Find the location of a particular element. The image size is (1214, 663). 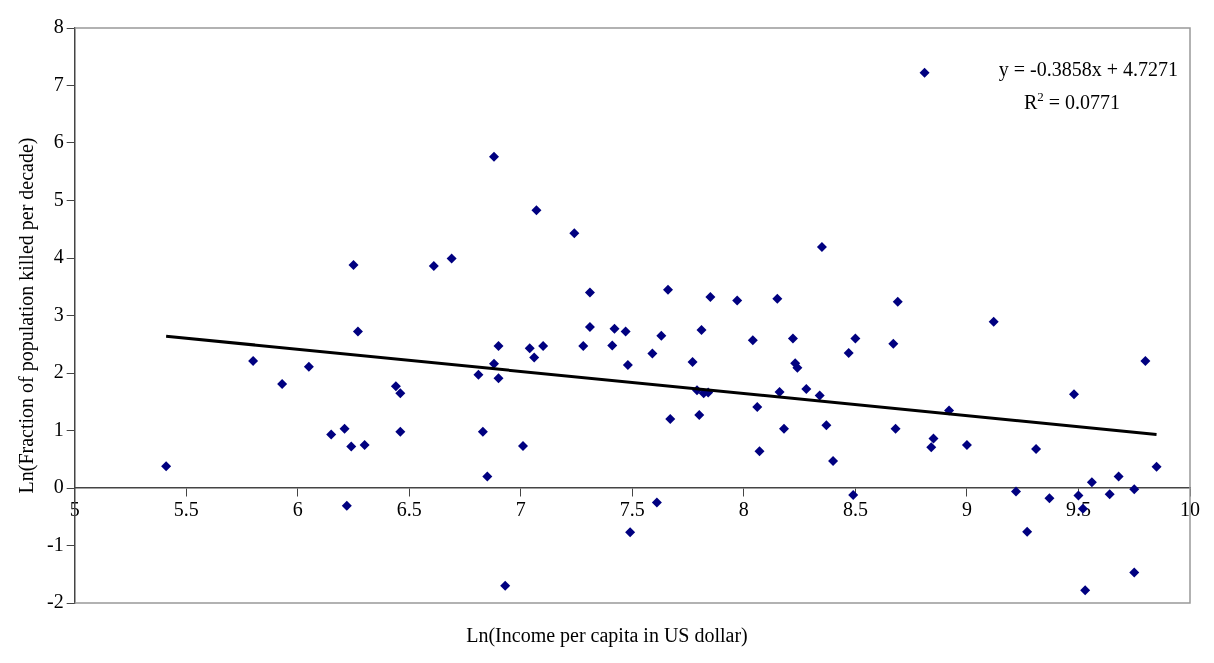

y-tick-label: 2 is located at coordinates (58, 371).